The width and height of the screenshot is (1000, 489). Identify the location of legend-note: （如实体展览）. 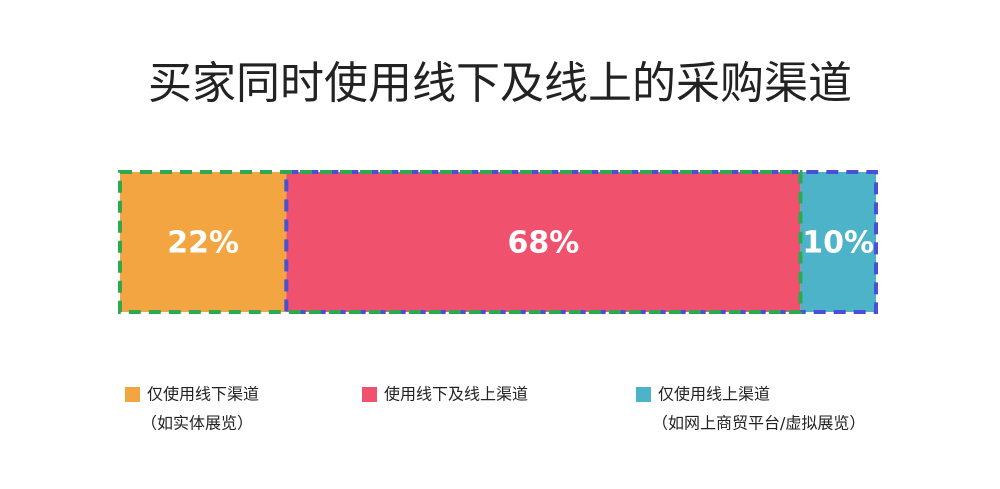
(197, 423).